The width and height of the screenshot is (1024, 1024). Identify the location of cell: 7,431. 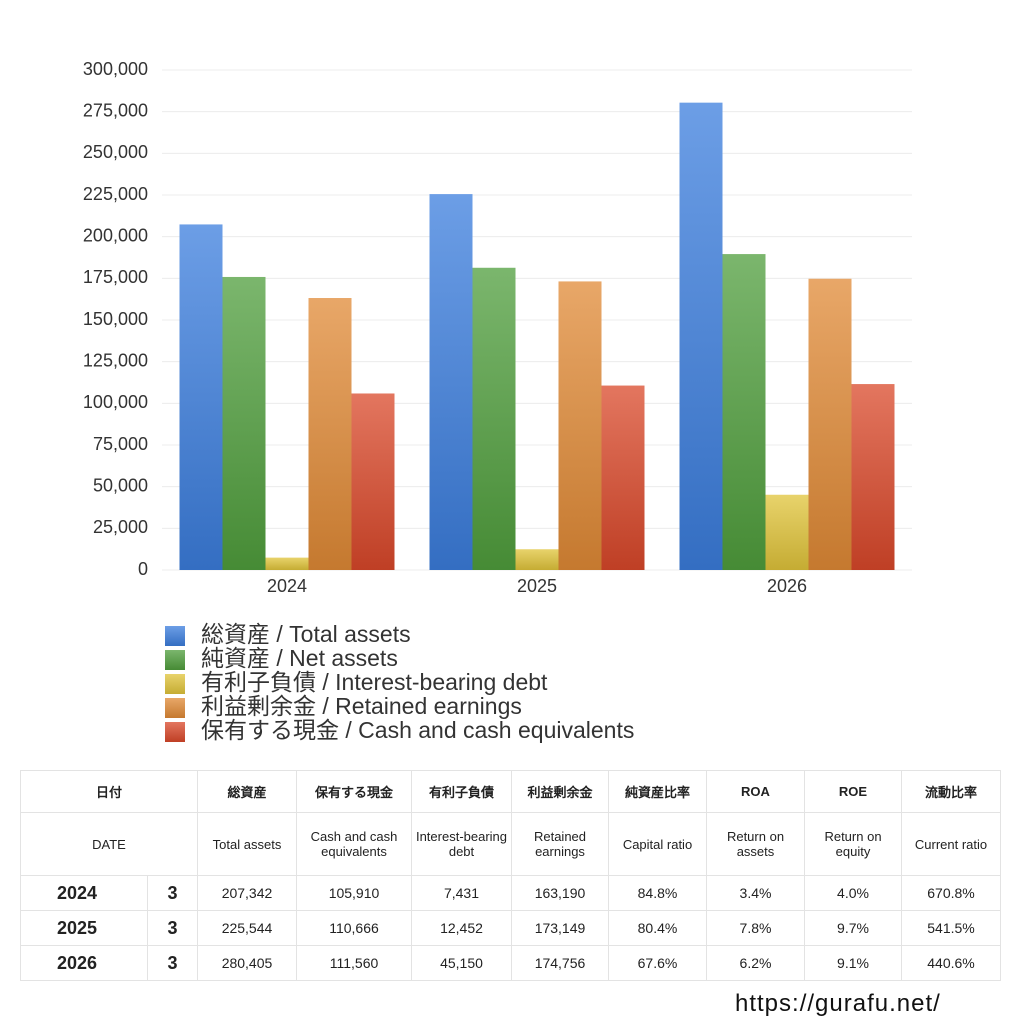
(461, 893).